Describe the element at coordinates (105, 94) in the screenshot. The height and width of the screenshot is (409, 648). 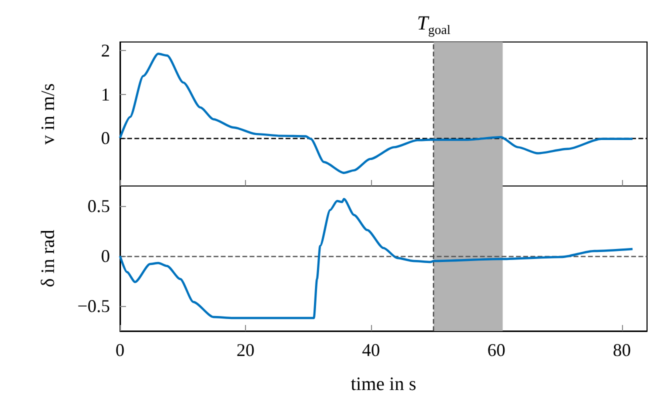
I see `y-tick-label: 1` at that location.